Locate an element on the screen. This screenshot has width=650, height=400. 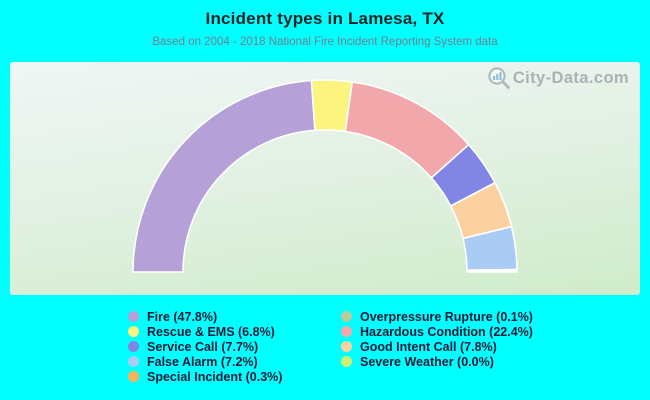
legend-item: Fire (47.8%) is located at coordinates (205, 316).